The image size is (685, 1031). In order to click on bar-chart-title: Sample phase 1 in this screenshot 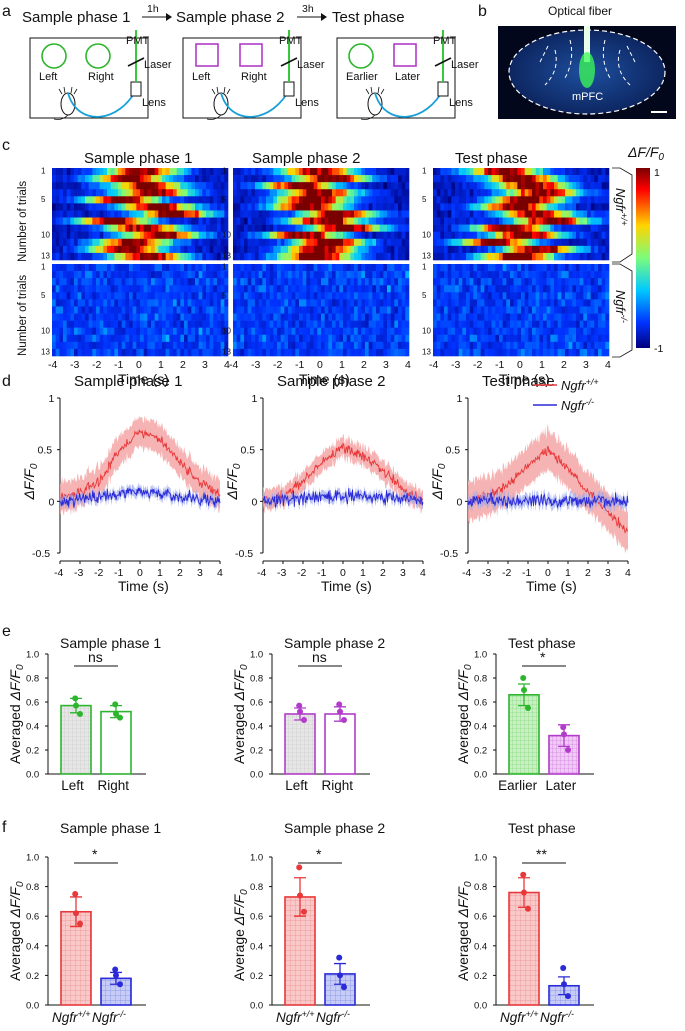, I will do `click(110, 828)`.